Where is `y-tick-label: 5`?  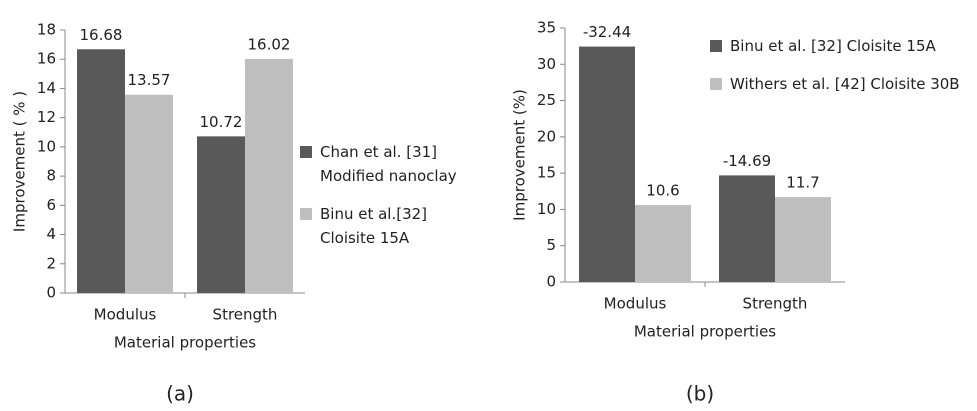
y-tick-label: 5 is located at coordinates (551, 245).